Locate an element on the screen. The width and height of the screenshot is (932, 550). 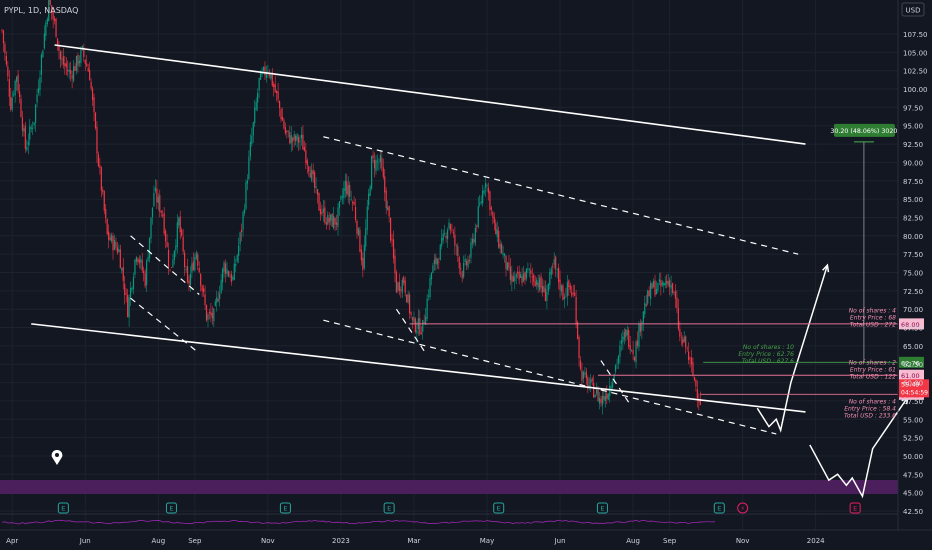
location-pin-icon is located at coordinates (57, 457).